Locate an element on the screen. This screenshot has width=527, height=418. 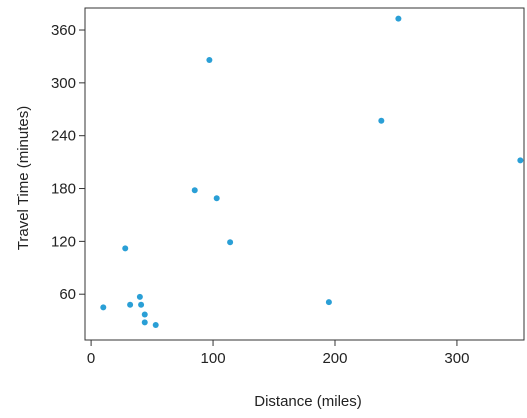
y-tick-label: 300 is located at coordinates (63, 83).